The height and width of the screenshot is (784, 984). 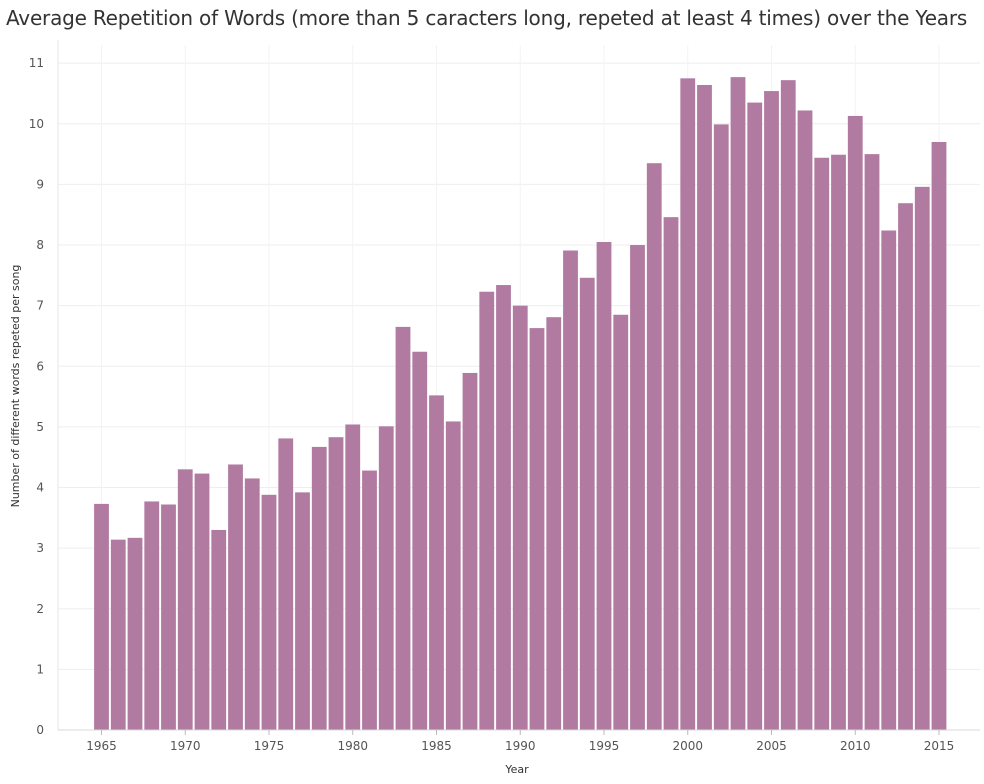 I want to click on y-tick-label: 5, so click(x=40, y=427).